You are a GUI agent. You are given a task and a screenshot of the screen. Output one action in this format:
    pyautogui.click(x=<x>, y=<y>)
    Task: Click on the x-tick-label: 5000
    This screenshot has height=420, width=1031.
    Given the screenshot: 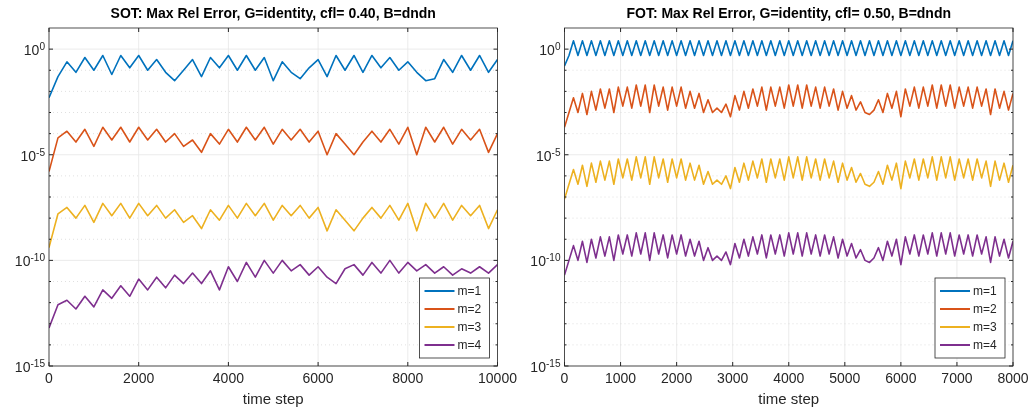 What is the action you would take?
    pyautogui.click(x=845, y=378)
    